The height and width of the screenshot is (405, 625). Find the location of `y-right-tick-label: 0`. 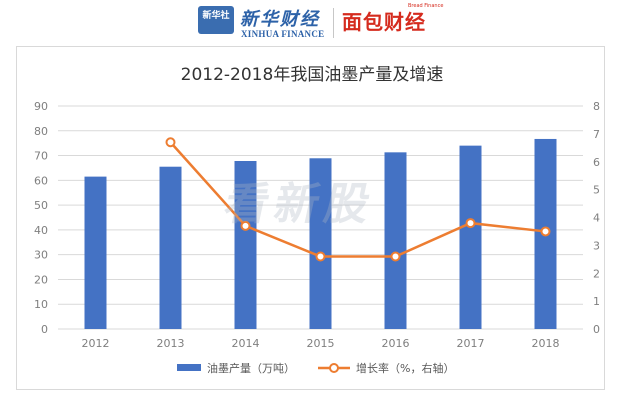

y-right-tick-label: 0 is located at coordinates (596, 329).